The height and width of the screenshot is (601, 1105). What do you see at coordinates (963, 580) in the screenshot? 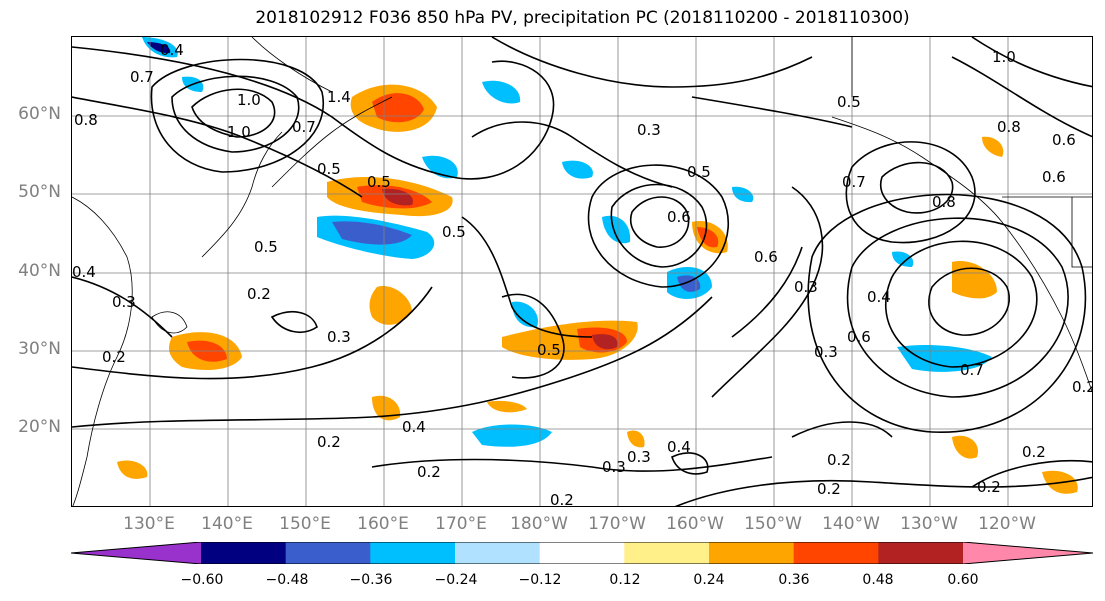
I see `colorbar-tick-label: 0.60` at bounding box center [963, 580].